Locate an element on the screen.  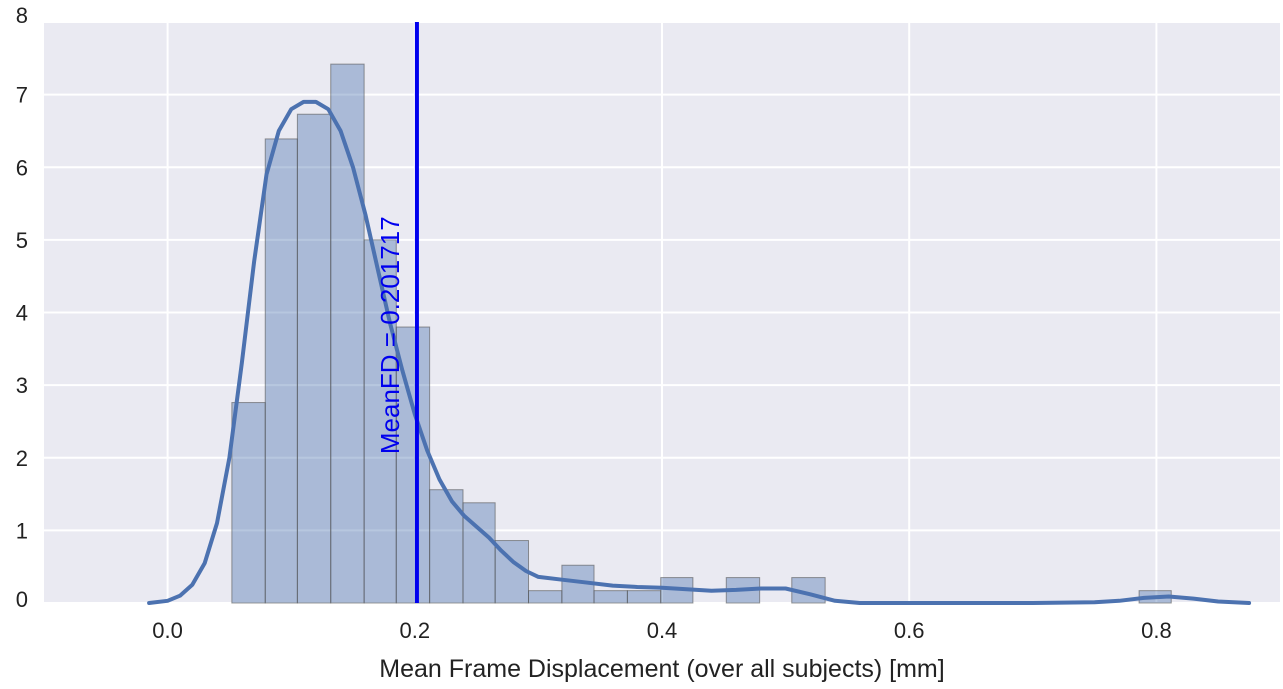
x-tick-label: 0.4 is located at coordinates (662, 630).